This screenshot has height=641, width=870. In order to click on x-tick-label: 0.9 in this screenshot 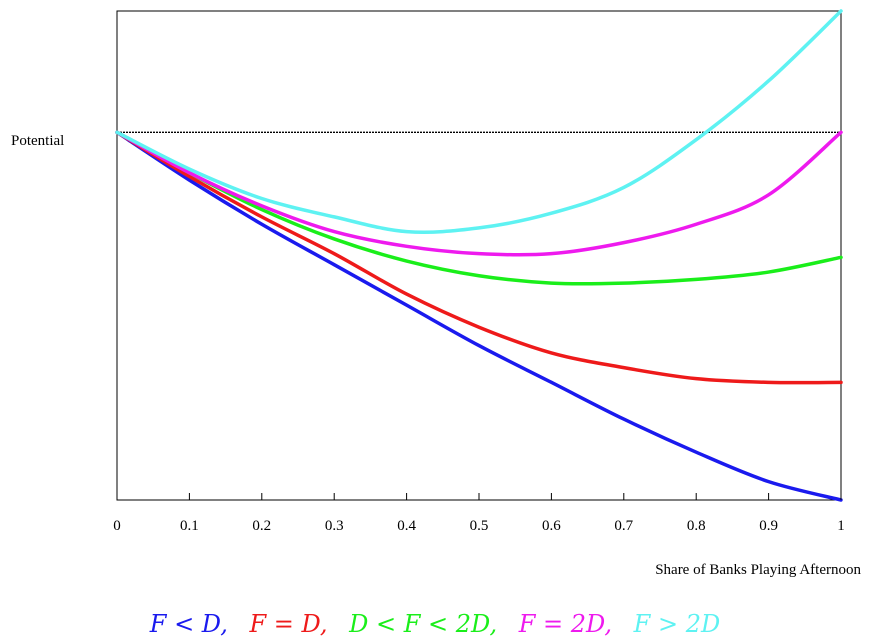, I will do `click(768, 526)`.